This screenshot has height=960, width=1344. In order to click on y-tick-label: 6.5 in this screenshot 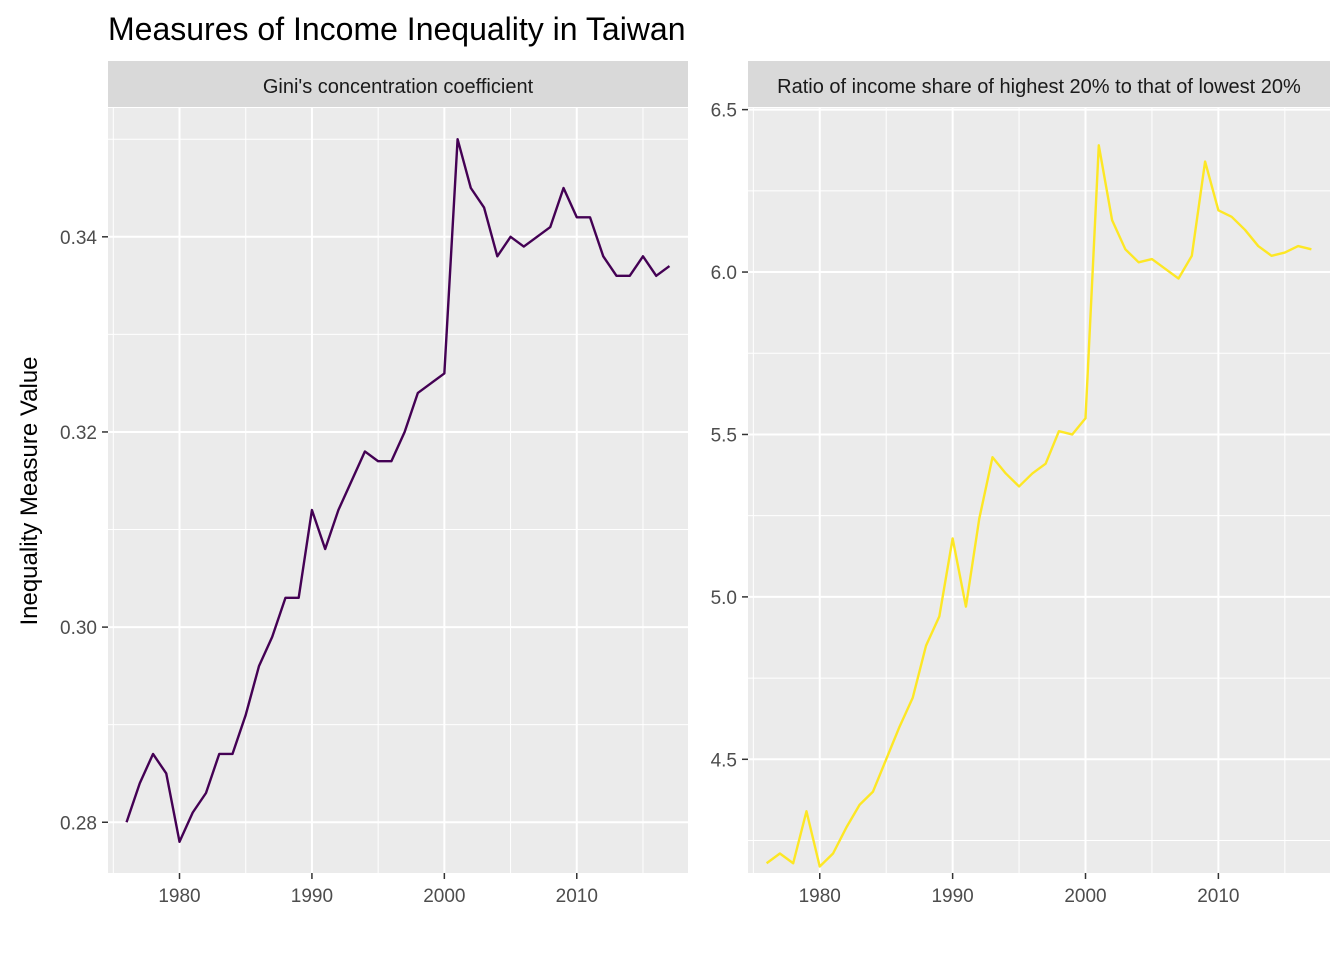, I will do `click(724, 111)`.